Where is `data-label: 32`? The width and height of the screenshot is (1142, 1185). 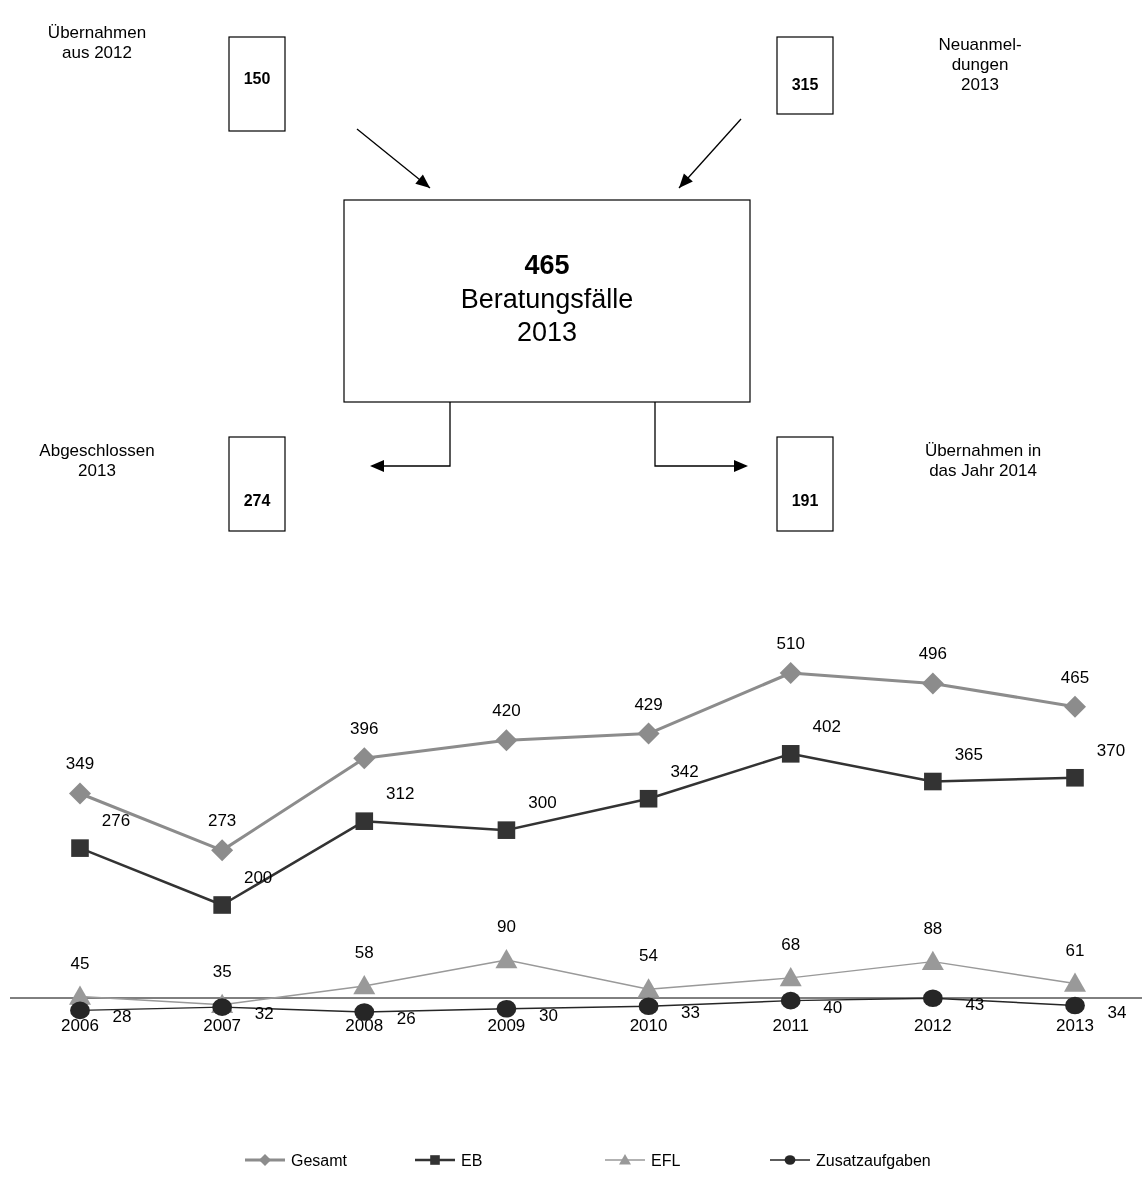
data-label: 32 is located at coordinates (264, 1014).